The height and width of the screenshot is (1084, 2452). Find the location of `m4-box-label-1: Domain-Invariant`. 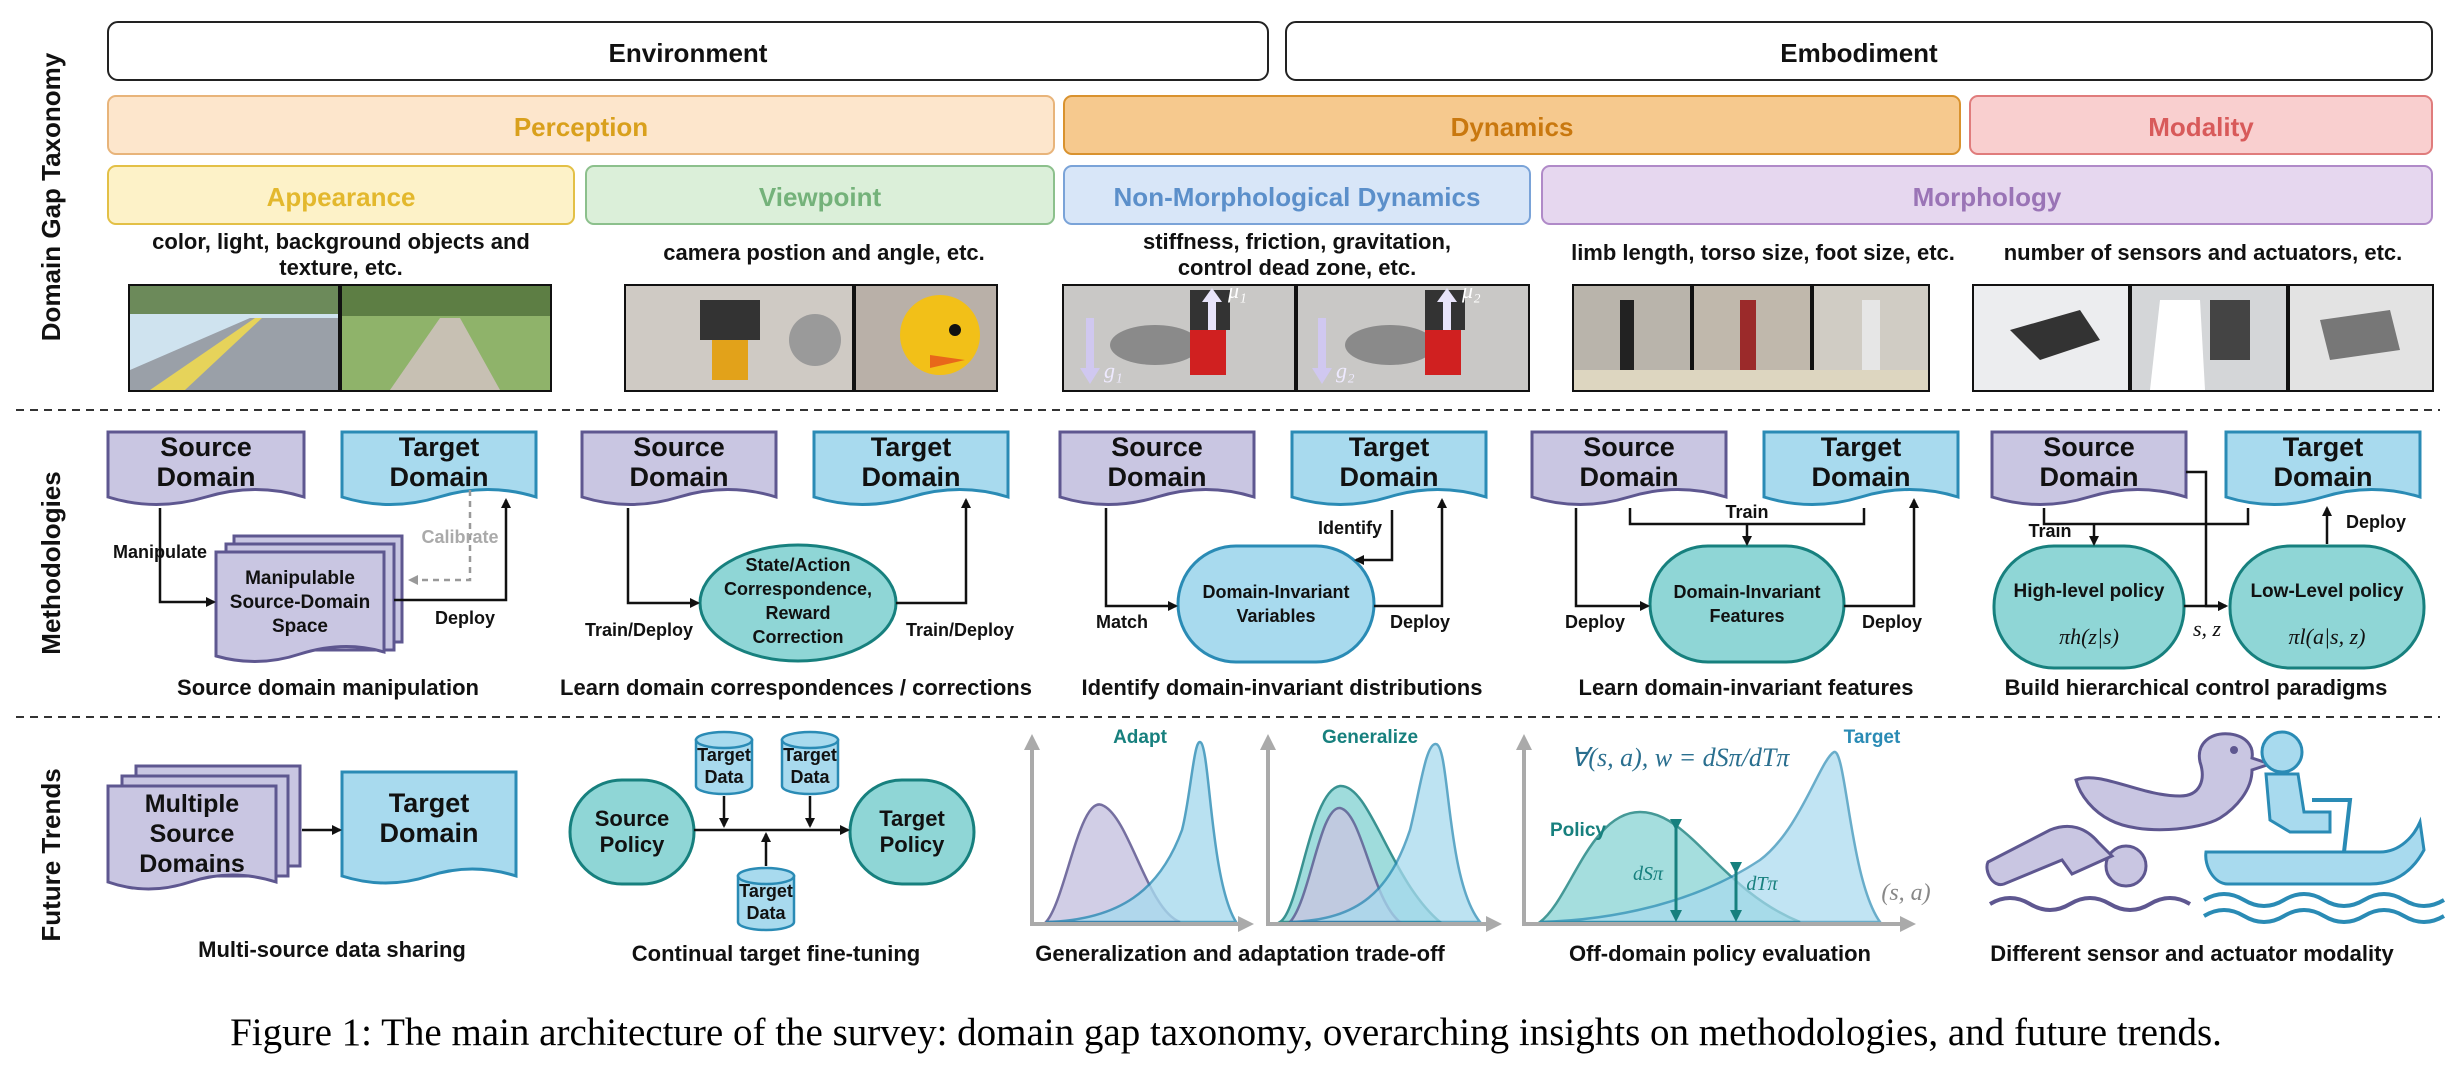

m4-box-label-1: Domain-Invariant is located at coordinates (1746, 592).